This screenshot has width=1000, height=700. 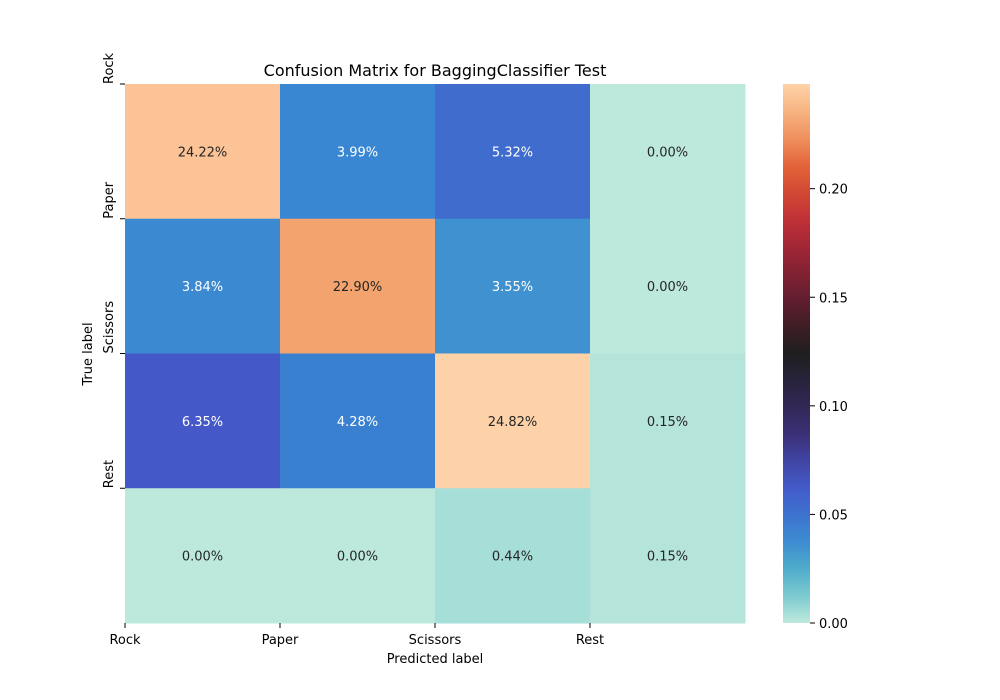 I want to click on x-axis: Rock Paper Scissors Rest, so click(x=356, y=635).